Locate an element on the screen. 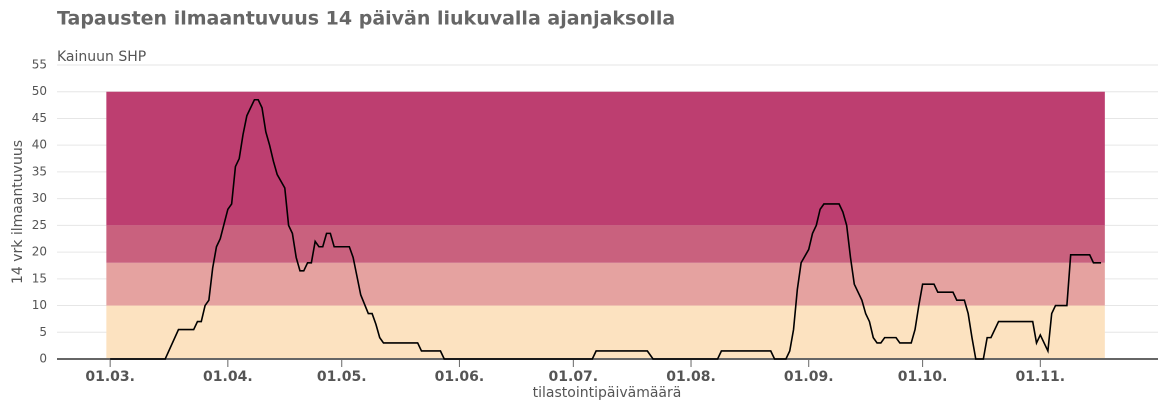 This screenshot has width=1158, height=403. y-tick-label: 55 is located at coordinates (39, 65).